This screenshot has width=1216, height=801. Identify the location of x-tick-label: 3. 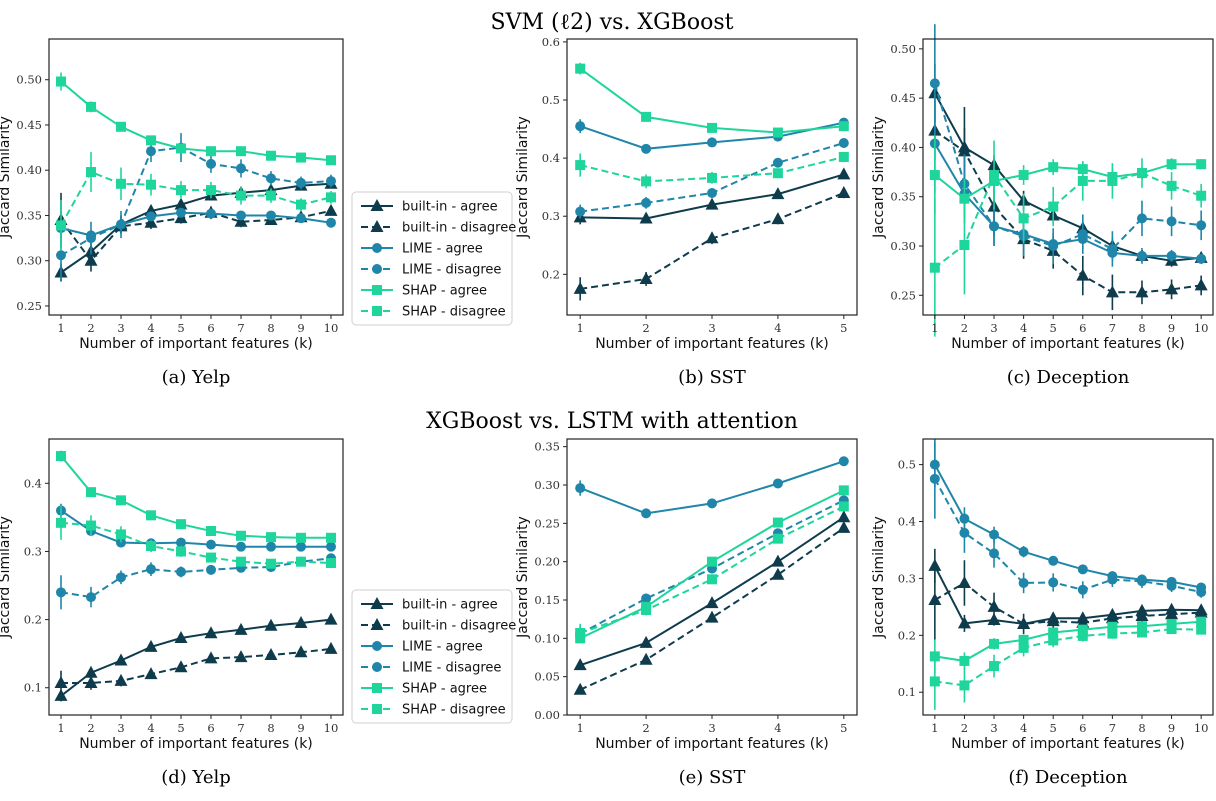
(711, 328).